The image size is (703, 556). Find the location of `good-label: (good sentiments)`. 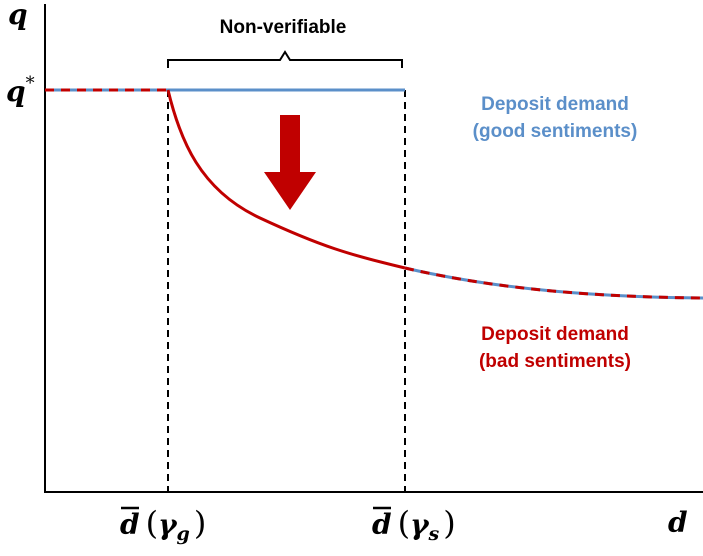

good-label: (good sentiments) is located at coordinates (555, 131).